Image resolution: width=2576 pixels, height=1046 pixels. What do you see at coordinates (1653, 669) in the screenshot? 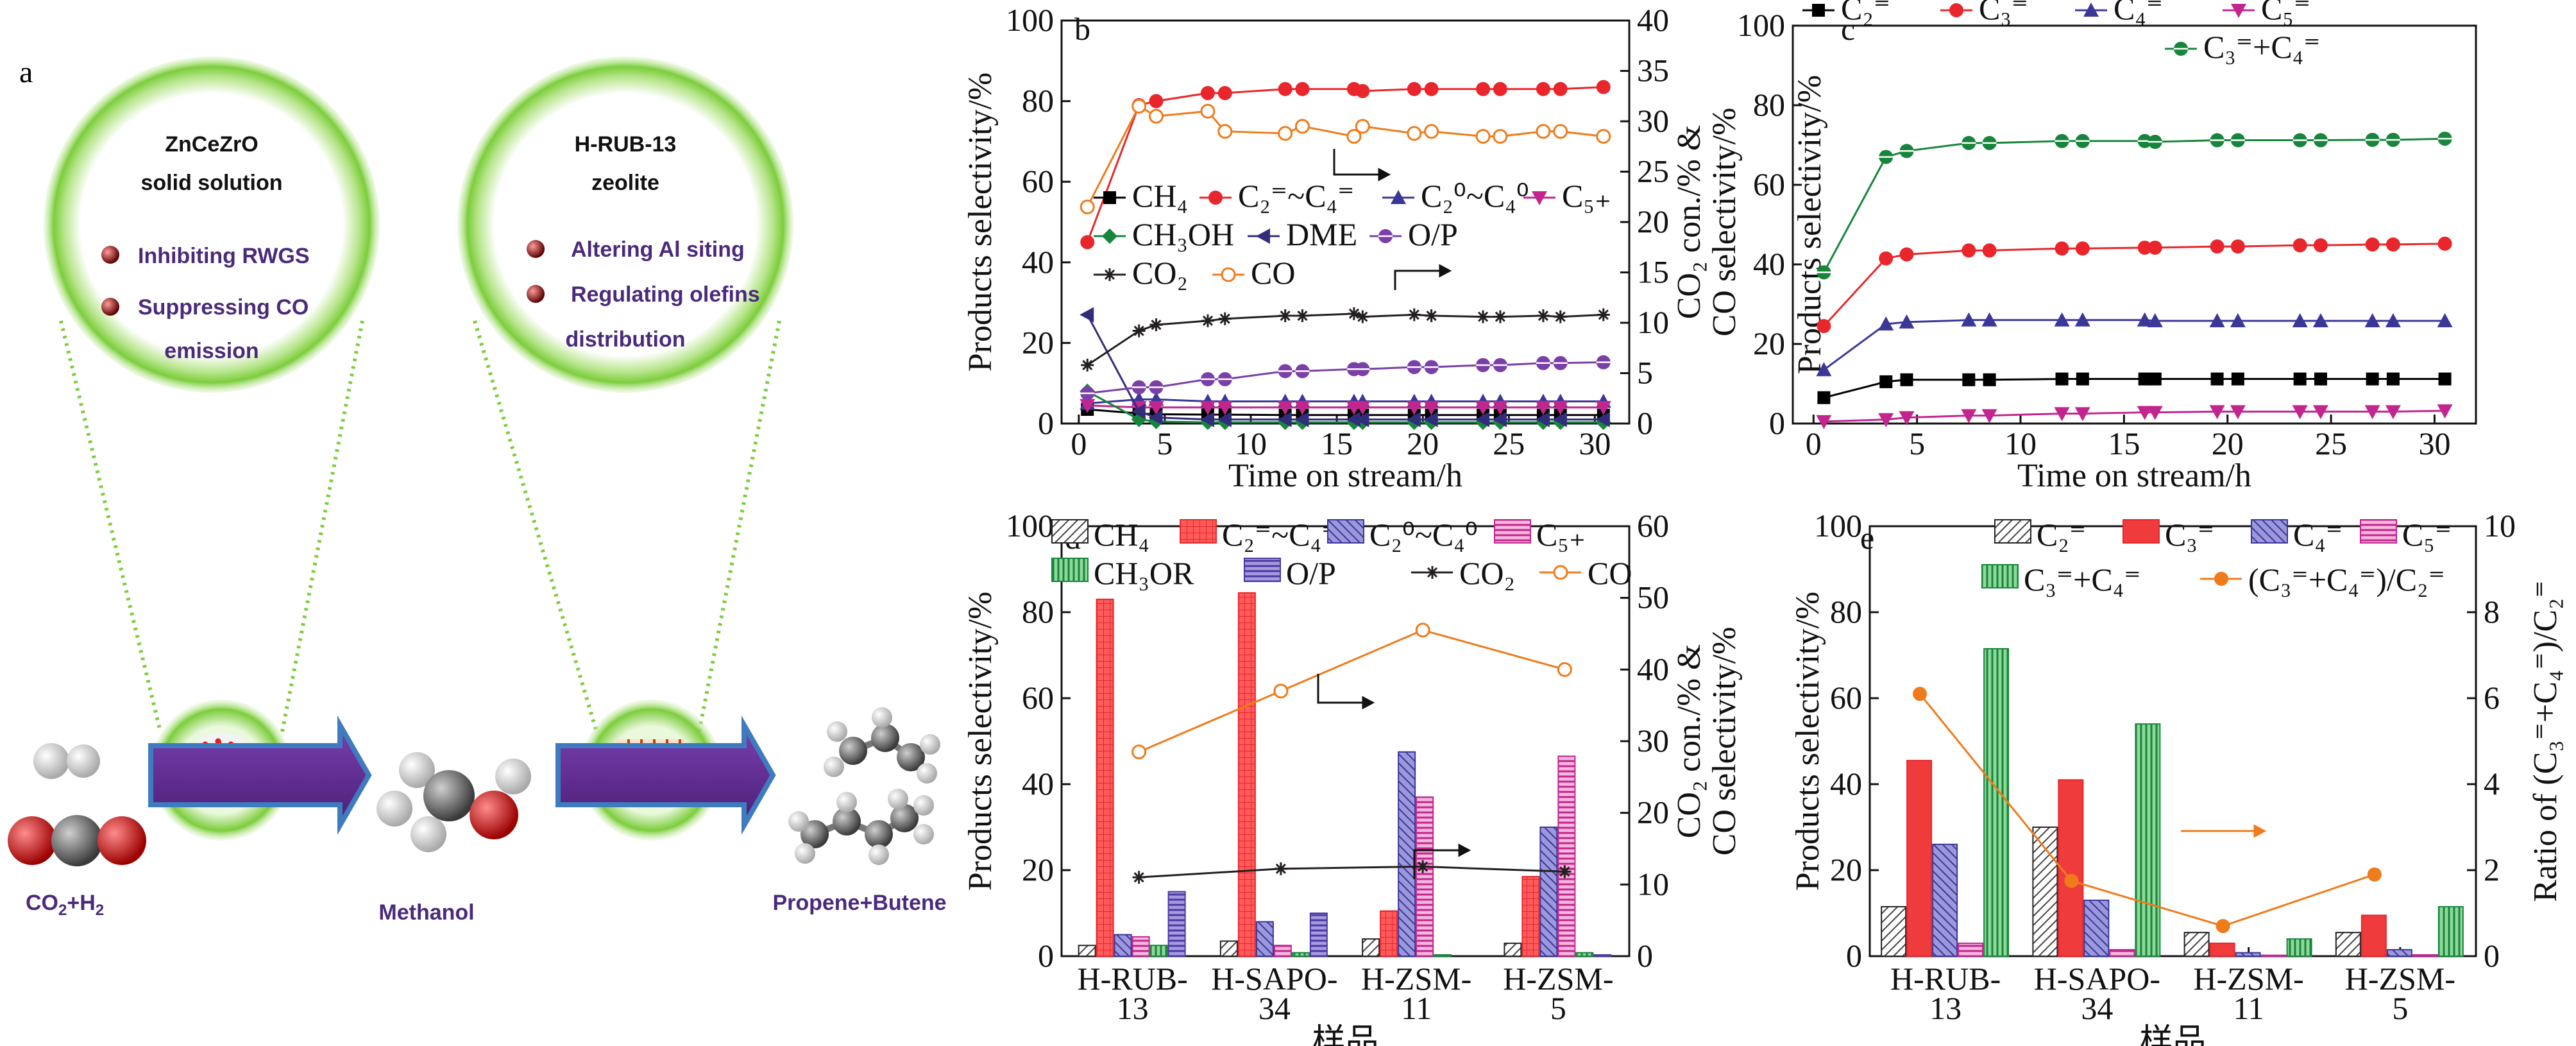
I see `y2-tick-label: 40` at bounding box center [1653, 669].